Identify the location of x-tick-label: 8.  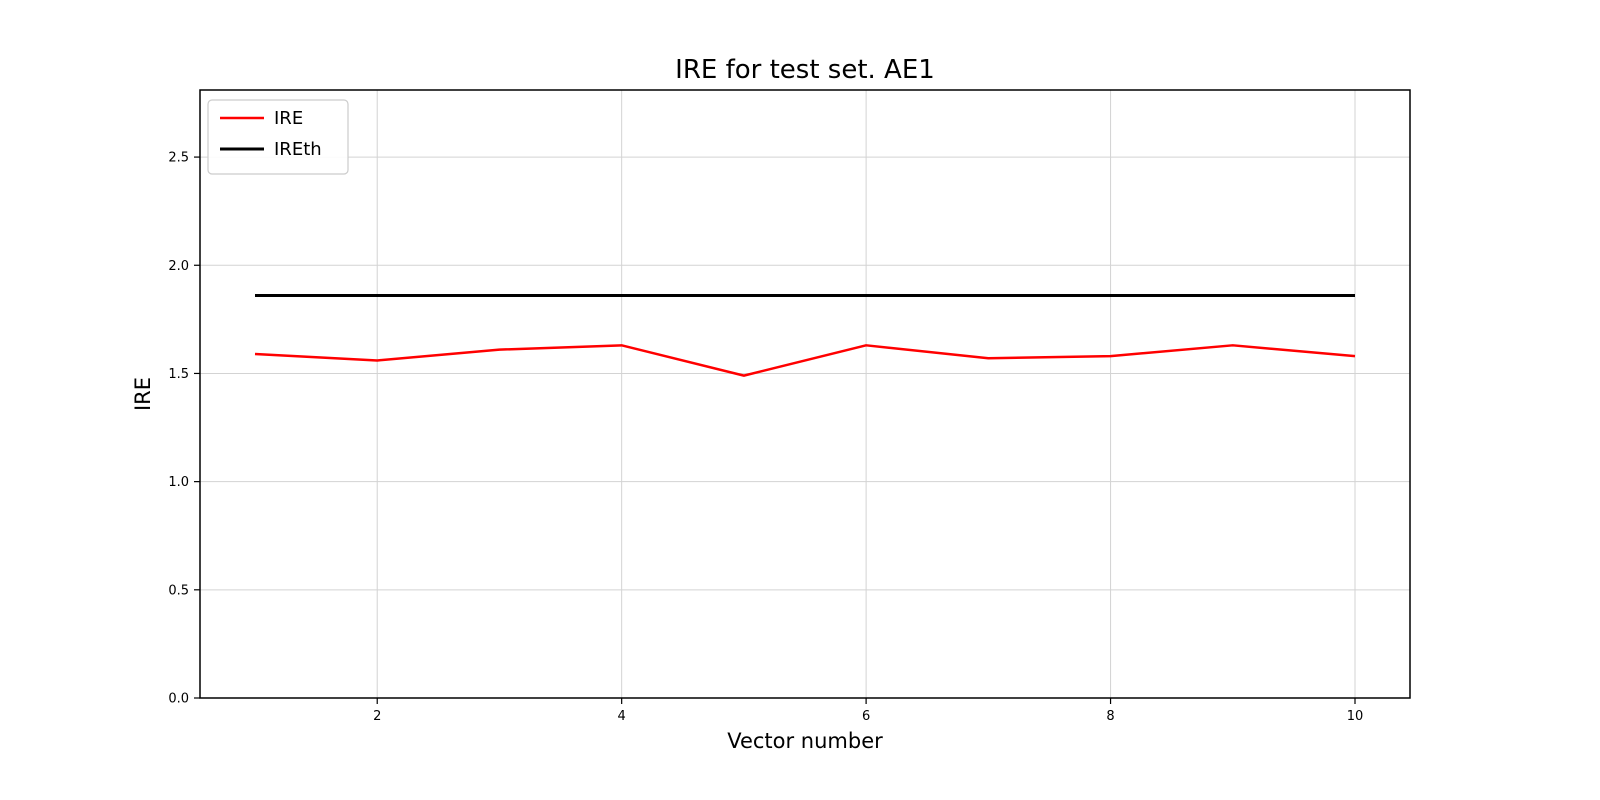
(1110, 716).